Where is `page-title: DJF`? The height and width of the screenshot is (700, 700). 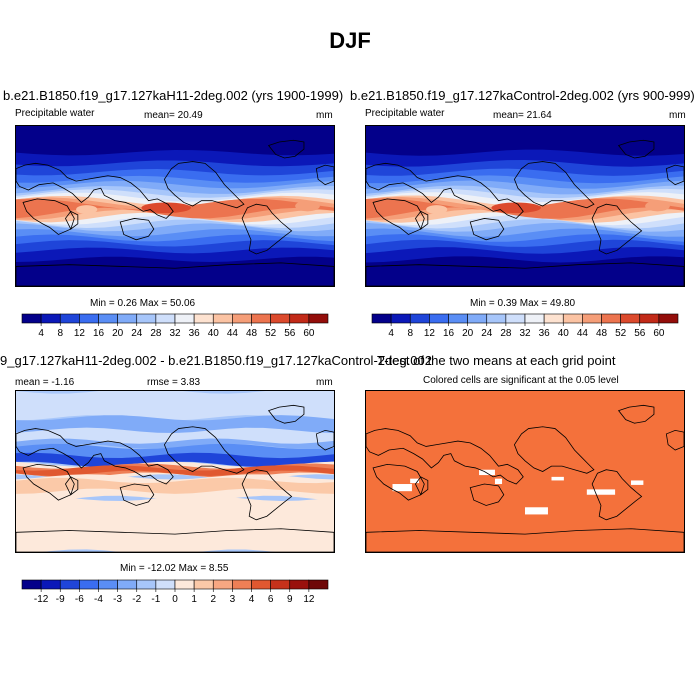
page-title: DJF is located at coordinates (350, 40).